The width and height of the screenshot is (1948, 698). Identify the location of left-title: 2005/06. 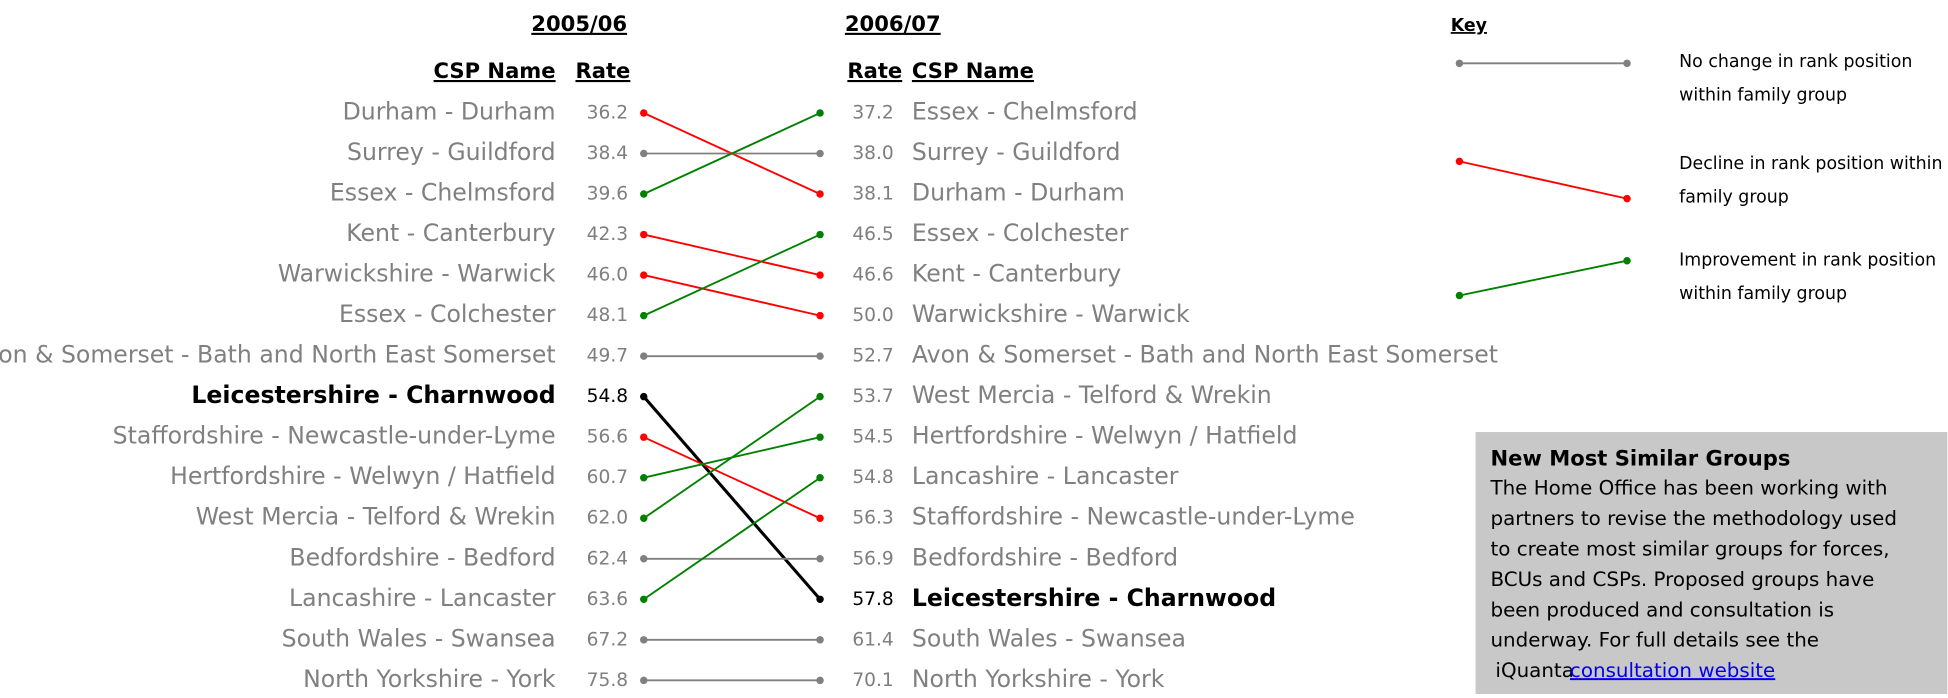
(579, 23).